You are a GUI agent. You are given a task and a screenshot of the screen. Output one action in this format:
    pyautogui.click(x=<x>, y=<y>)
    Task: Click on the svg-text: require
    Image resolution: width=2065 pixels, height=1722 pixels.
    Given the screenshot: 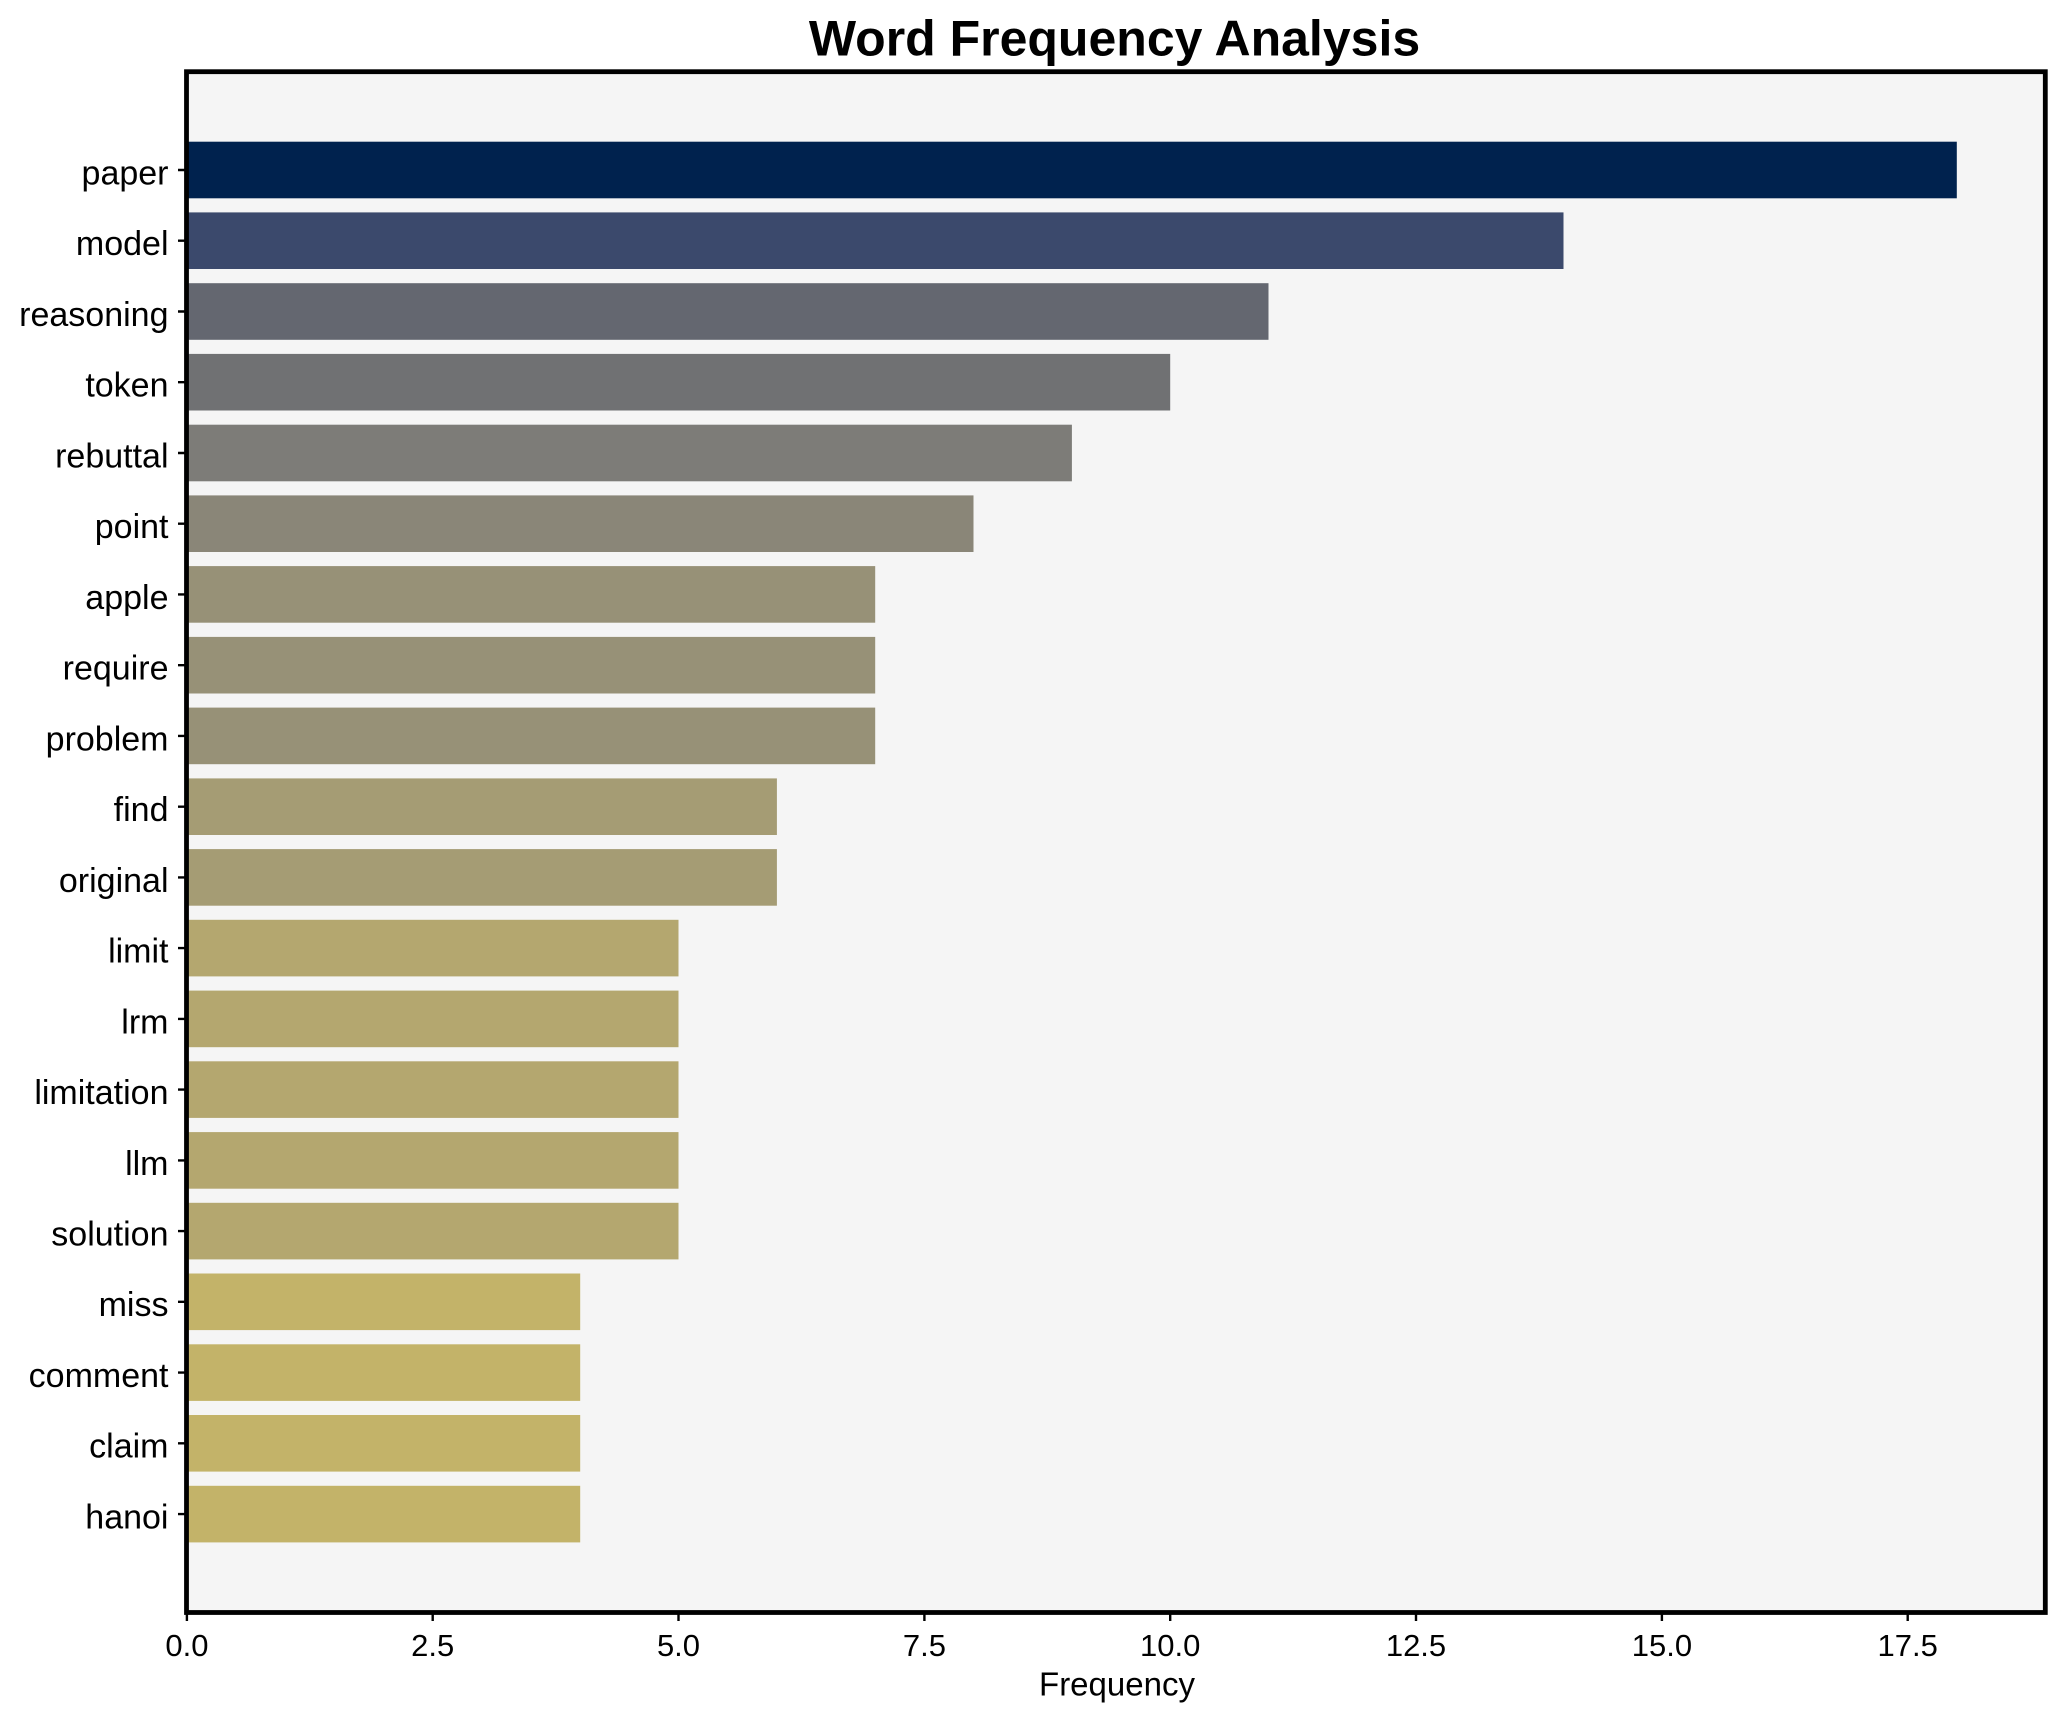 What is the action you would take?
    pyautogui.click(x=116, y=669)
    